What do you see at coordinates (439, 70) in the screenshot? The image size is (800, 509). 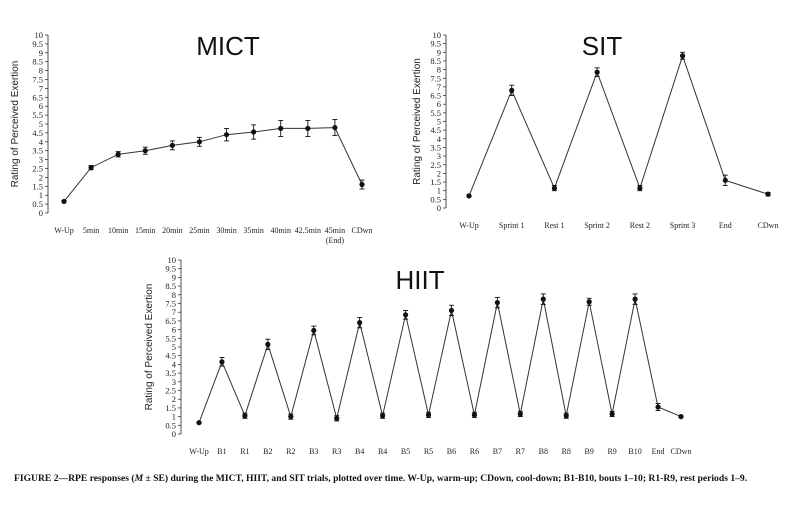 I see `sit-y-tick-label: 8` at bounding box center [439, 70].